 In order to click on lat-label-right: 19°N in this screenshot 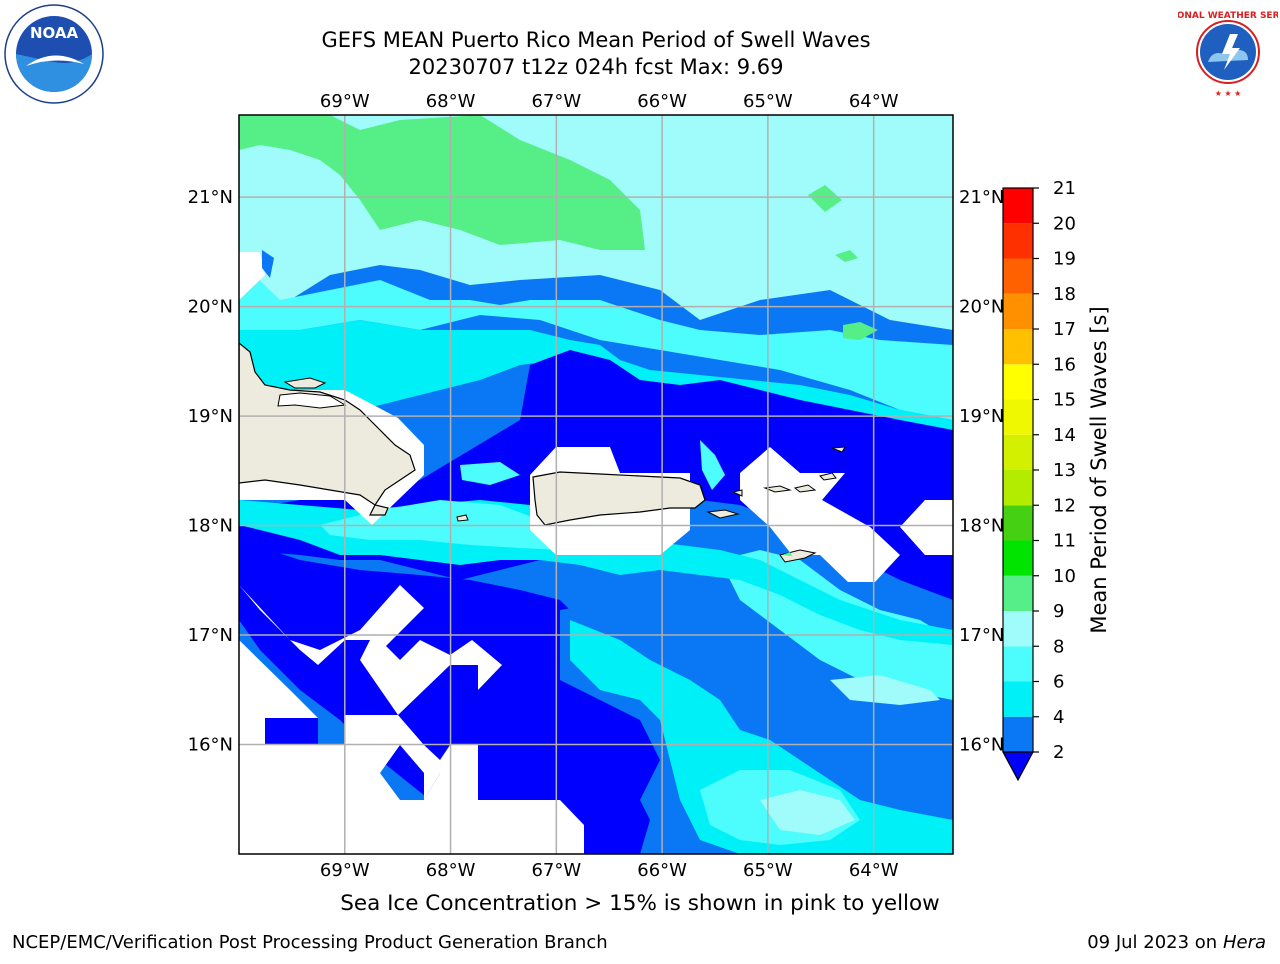, I will do `click(981, 416)`.